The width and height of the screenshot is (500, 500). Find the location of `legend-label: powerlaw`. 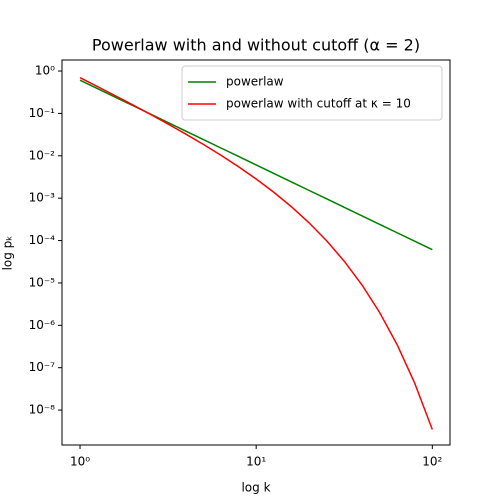

legend-label: powerlaw is located at coordinates (255, 82).